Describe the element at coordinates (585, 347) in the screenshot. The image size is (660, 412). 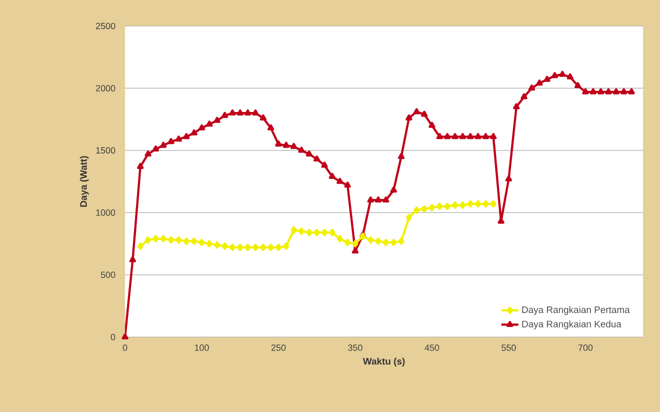
I see `x-tick-label: 700` at that location.